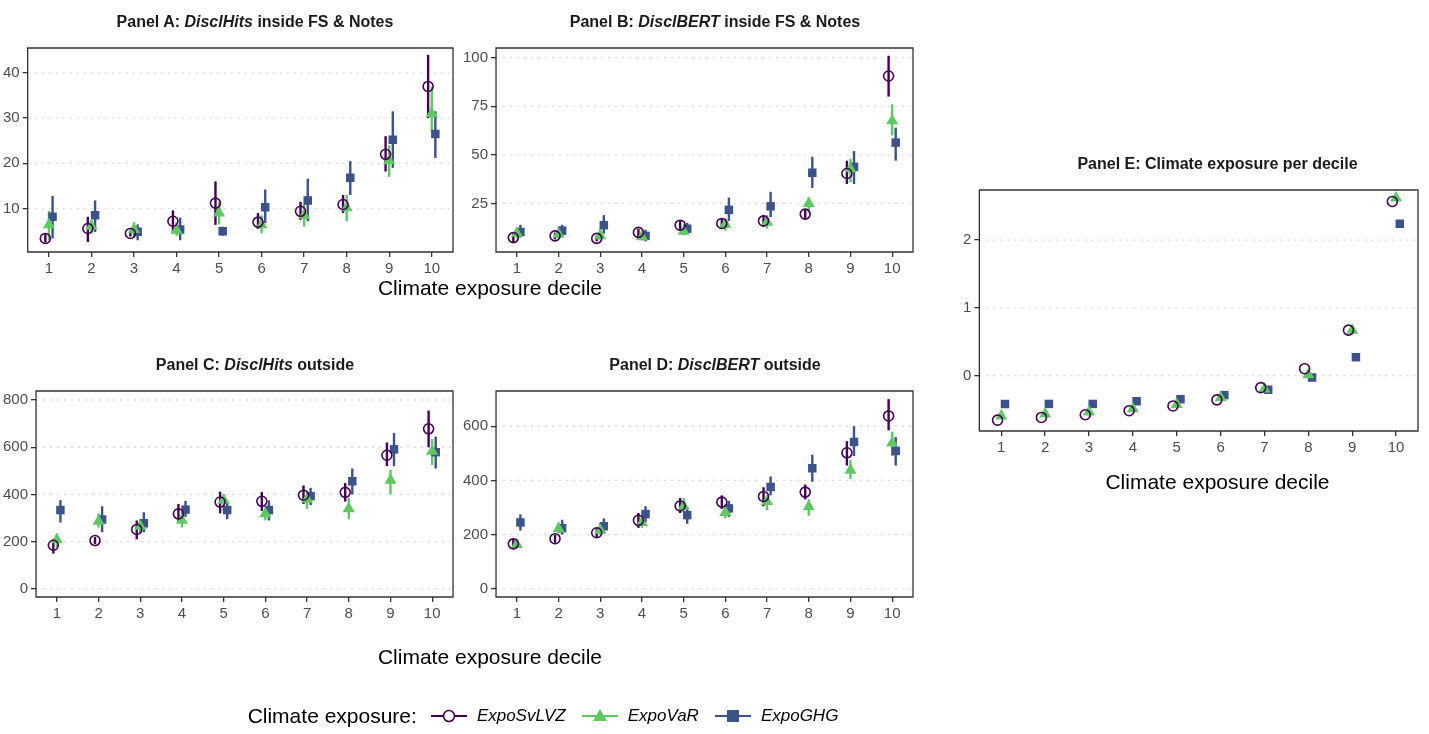 This screenshot has width=1429, height=734. What do you see at coordinates (11, 117) in the screenshot?
I see `y-tick-label: 30` at bounding box center [11, 117].